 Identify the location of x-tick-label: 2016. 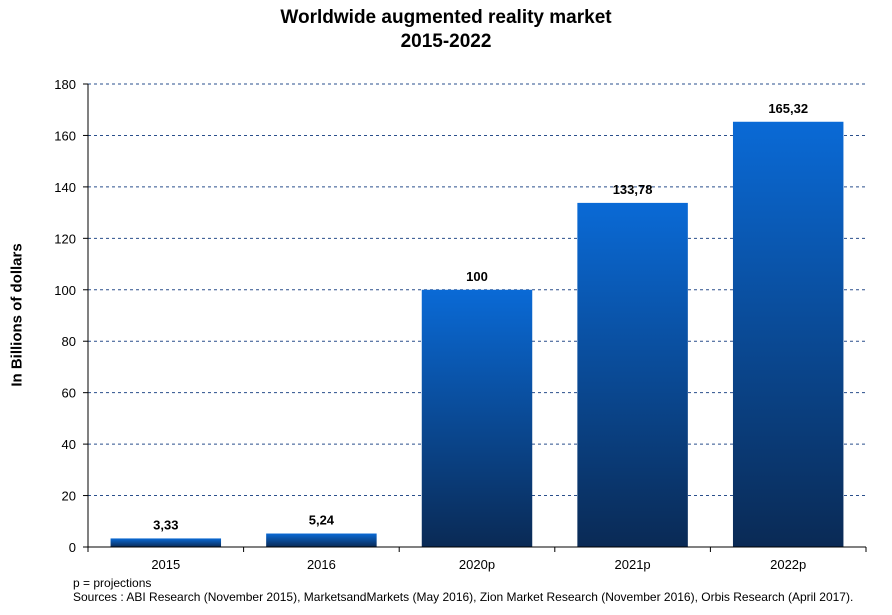
(321, 564).